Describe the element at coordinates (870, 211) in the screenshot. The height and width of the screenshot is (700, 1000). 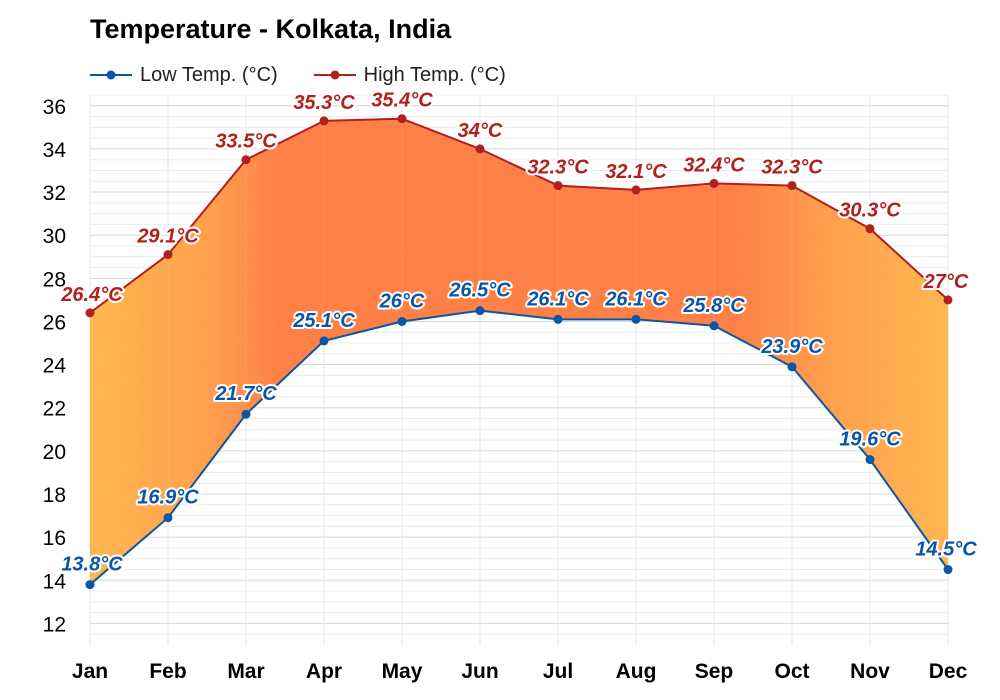
I see `high-temp-label: 30.3°C` at that location.